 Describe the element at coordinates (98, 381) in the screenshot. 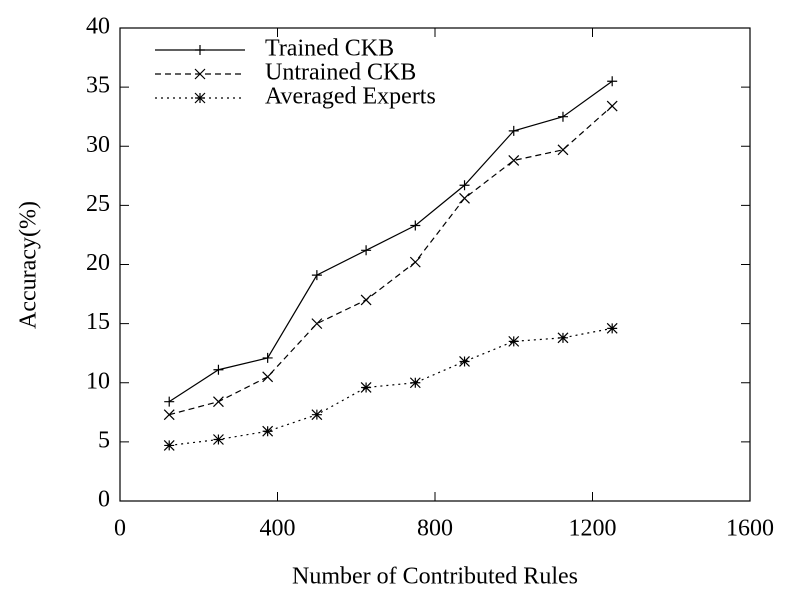

I see `y-tick-label: 10` at that location.